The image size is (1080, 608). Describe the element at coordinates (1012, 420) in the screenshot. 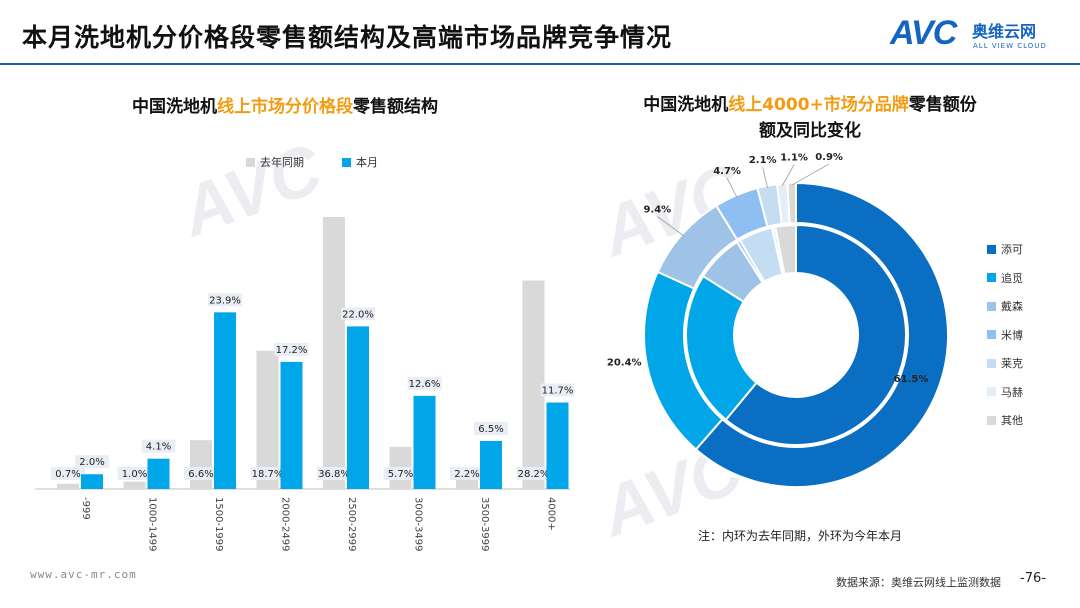

I see `legend-label: 其他` at that location.